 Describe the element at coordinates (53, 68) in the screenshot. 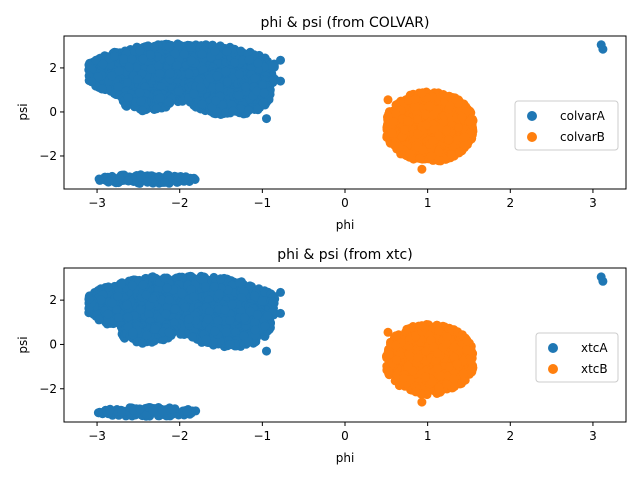

I see `y-tick-label: 2` at that location.